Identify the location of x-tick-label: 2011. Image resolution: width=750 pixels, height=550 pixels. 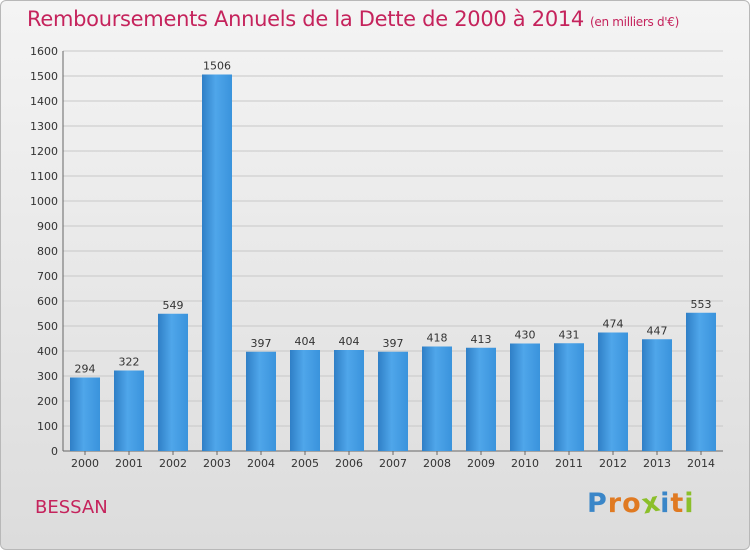
(569, 463).